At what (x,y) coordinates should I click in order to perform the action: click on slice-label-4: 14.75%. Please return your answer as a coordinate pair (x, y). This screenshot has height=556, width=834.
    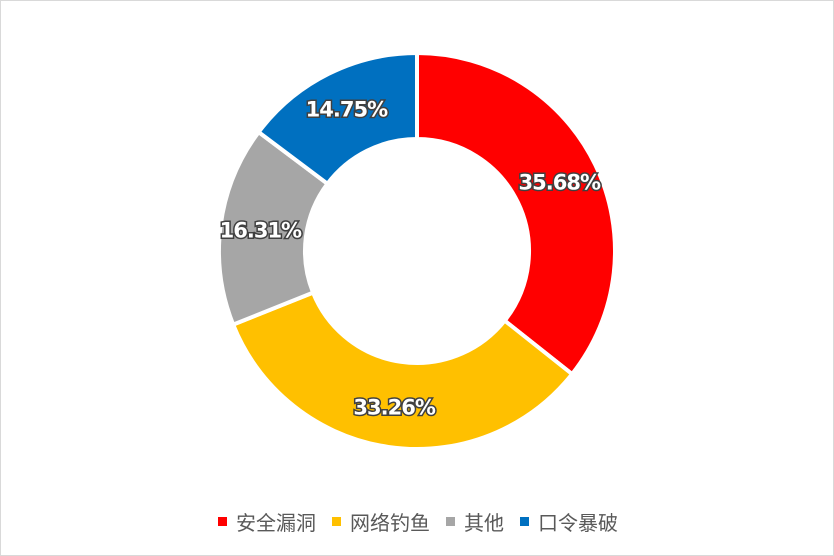
    Looking at the image, I should click on (347, 110).